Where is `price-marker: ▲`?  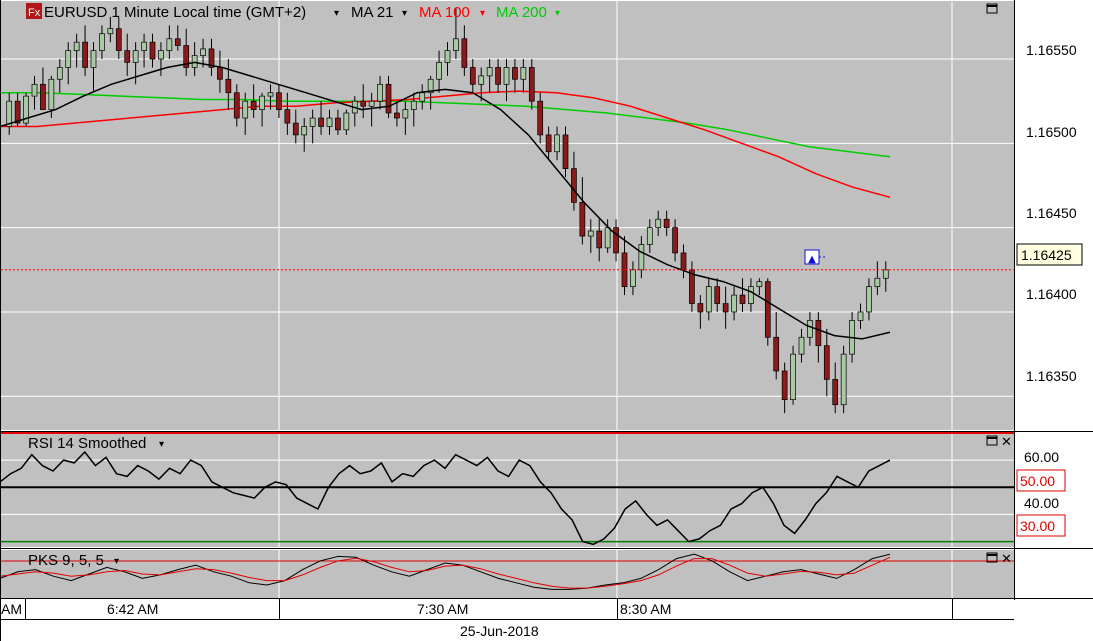 price-marker: ▲ is located at coordinates (815, 257).